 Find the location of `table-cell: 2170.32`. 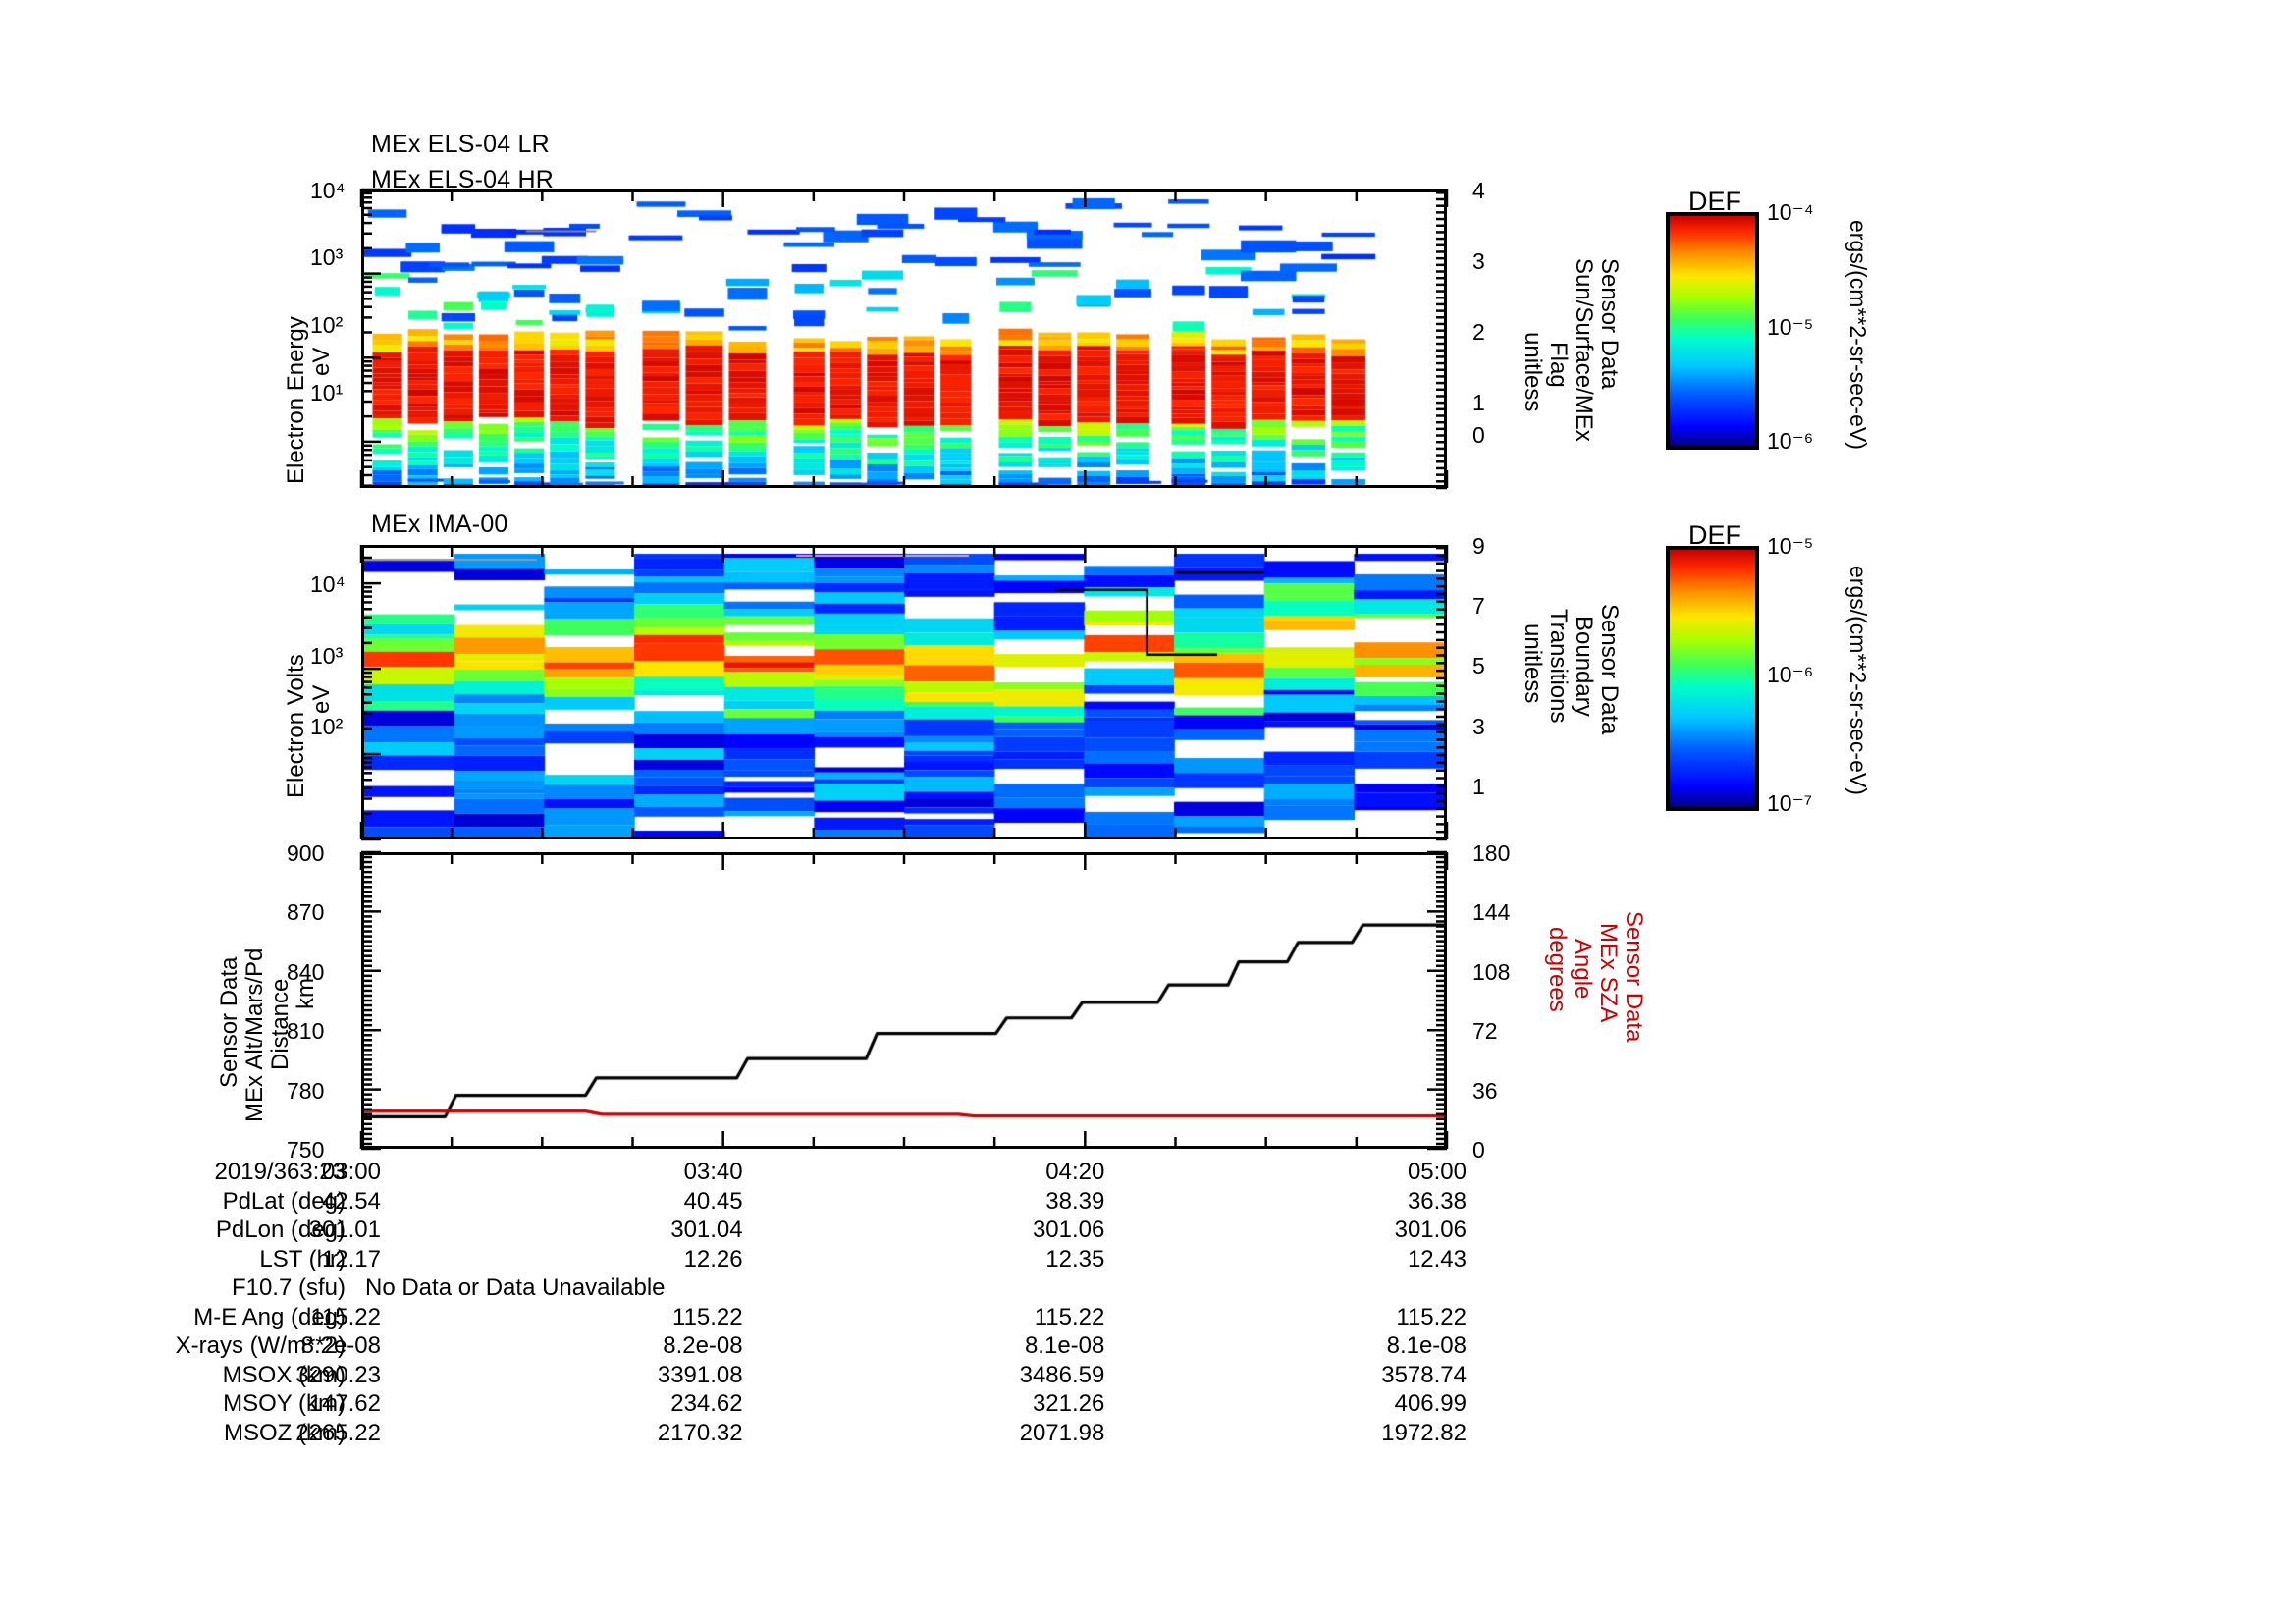

table-cell: 2170.32 is located at coordinates (700, 1432).